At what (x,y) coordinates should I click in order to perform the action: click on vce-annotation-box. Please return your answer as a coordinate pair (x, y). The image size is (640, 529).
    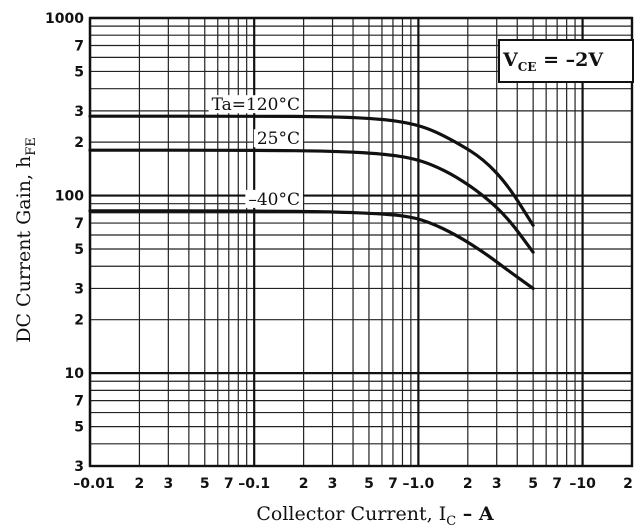
    Looking at the image, I should click on (566, 61).